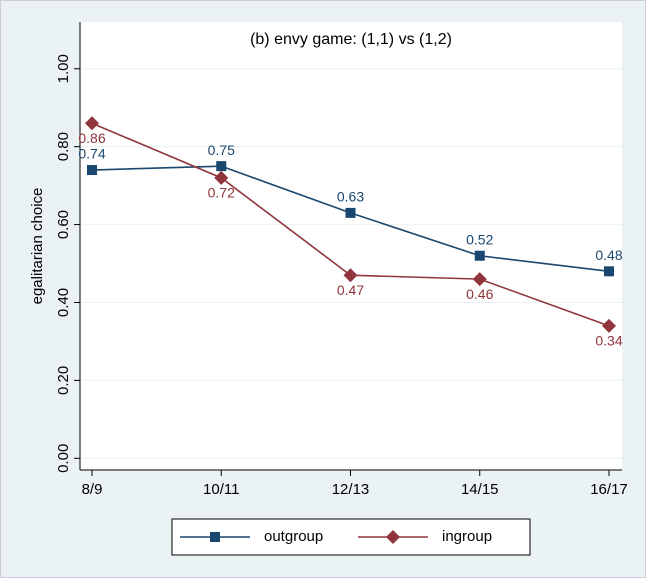 This screenshot has height=583, width=646. Describe the element at coordinates (221, 489) in the screenshot. I see `x-tick-label: 10/11` at that location.